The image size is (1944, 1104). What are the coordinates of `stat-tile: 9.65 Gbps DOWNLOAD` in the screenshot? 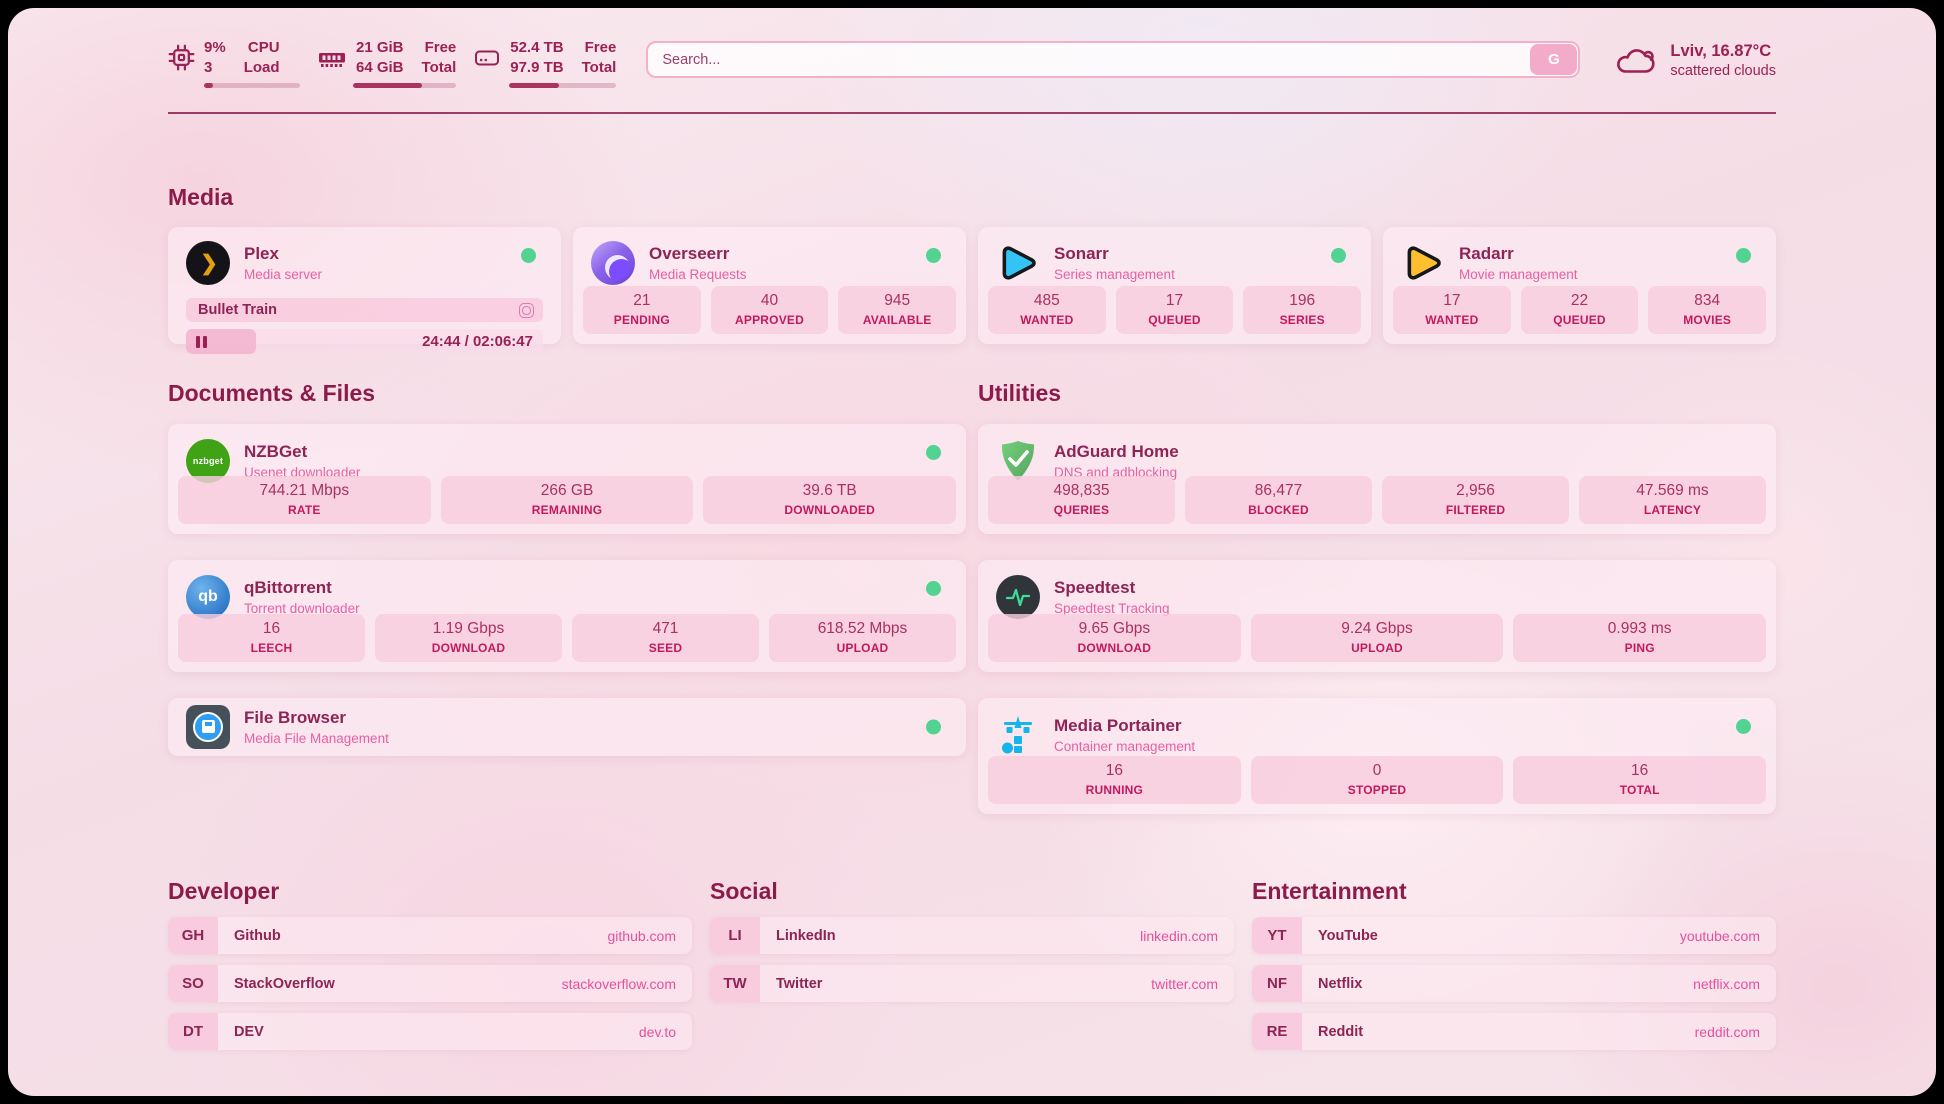 It's located at (1114, 637).